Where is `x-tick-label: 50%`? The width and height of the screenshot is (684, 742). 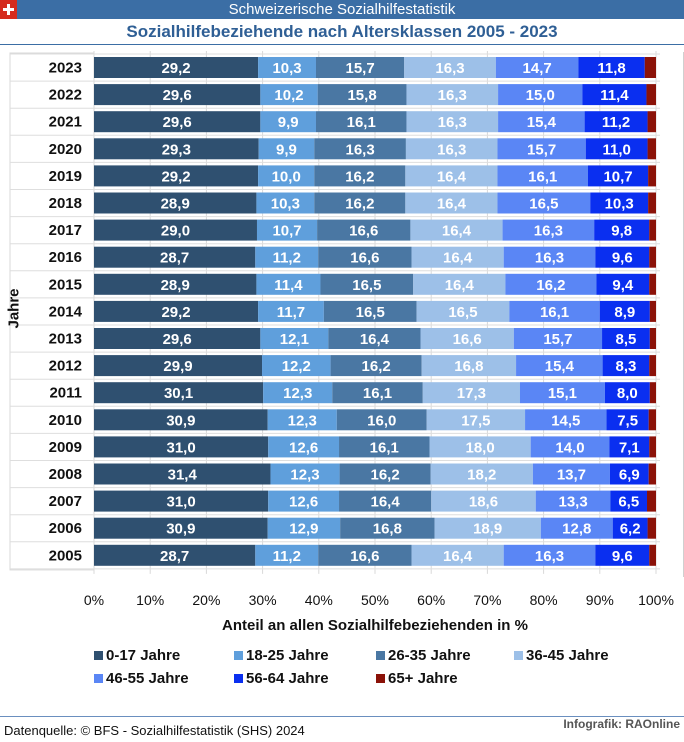
x-tick-label: 50% is located at coordinates (375, 600).